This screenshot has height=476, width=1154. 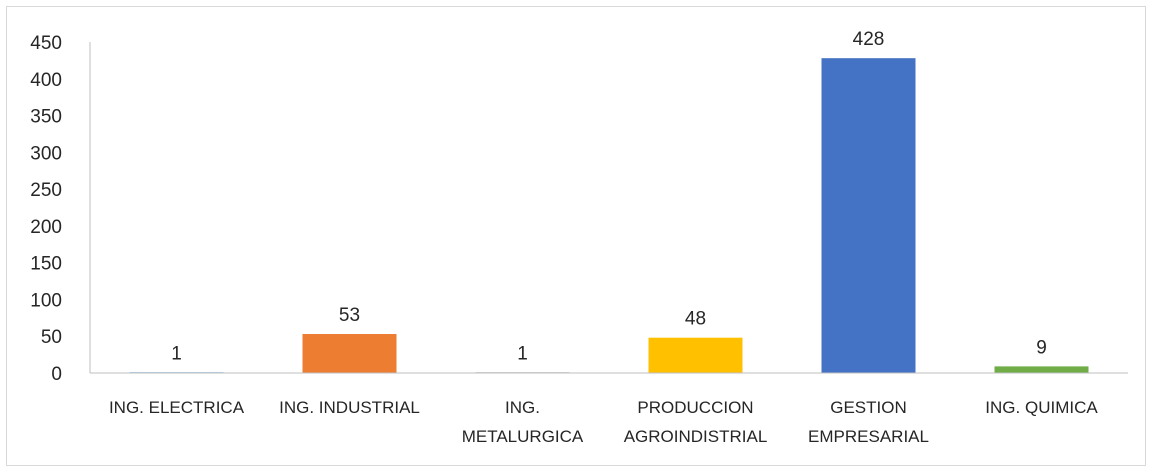 What do you see at coordinates (349, 315) in the screenshot?
I see `data-label: 53` at bounding box center [349, 315].